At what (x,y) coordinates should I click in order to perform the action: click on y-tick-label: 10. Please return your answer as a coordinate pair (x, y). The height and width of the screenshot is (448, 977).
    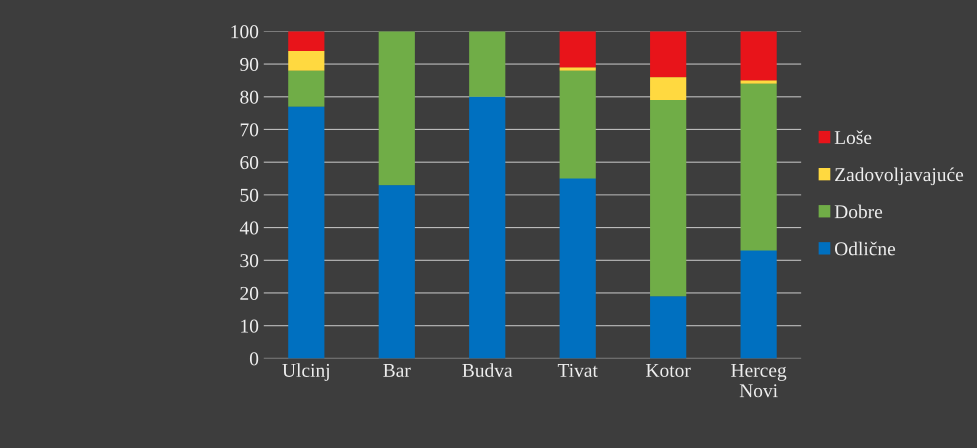
    Looking at the image, I should click on (249, 326).